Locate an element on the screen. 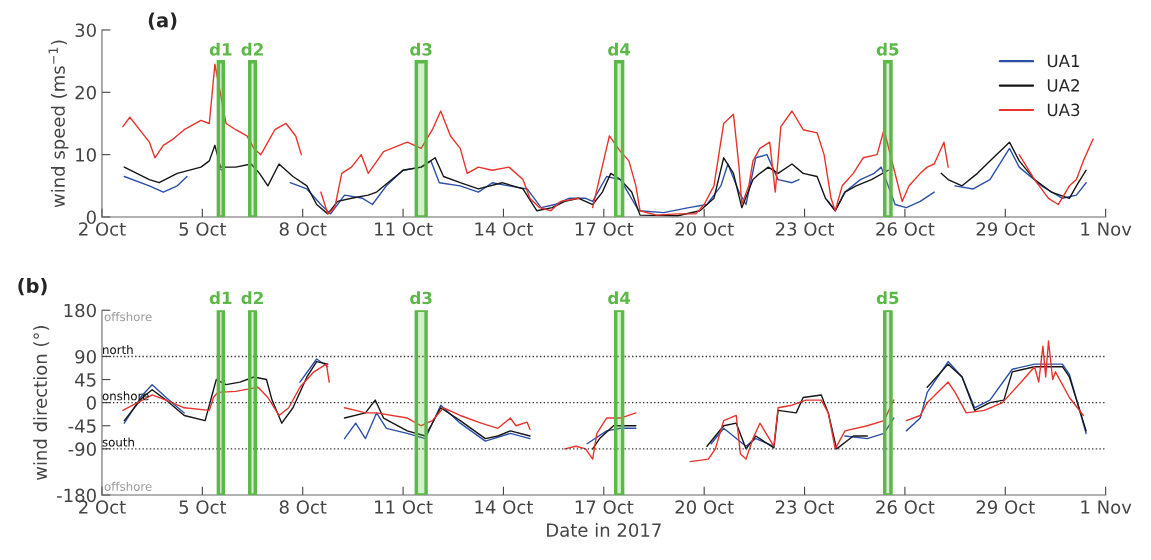  y-tick-label: -90 is located at coordinates (82, 449).